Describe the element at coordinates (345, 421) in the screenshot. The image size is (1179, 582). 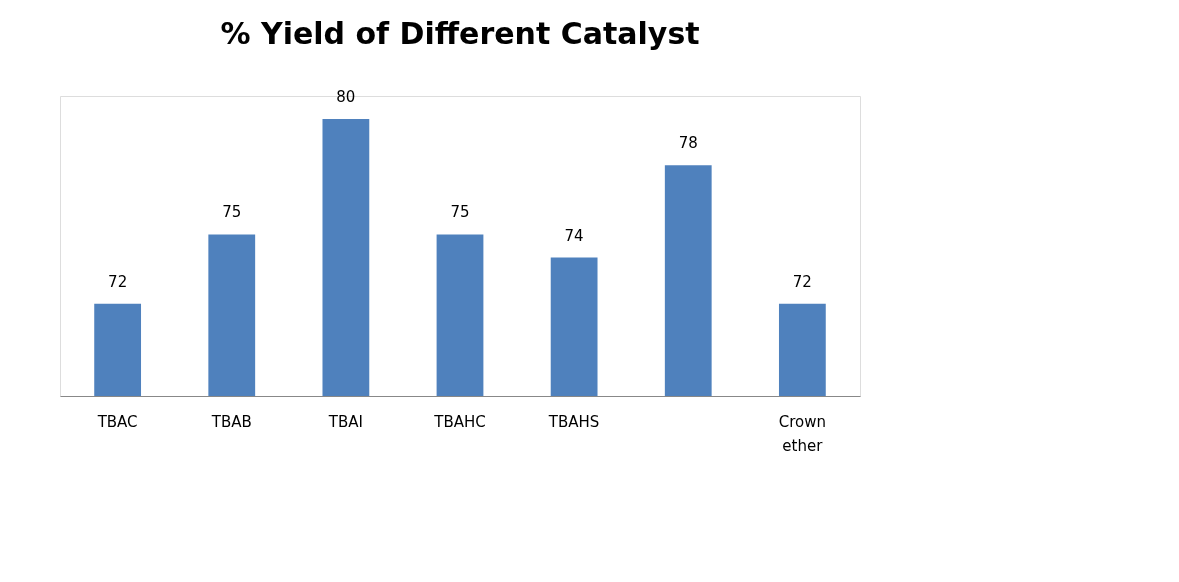
I see `x-tick-label: TBAI` at that location.